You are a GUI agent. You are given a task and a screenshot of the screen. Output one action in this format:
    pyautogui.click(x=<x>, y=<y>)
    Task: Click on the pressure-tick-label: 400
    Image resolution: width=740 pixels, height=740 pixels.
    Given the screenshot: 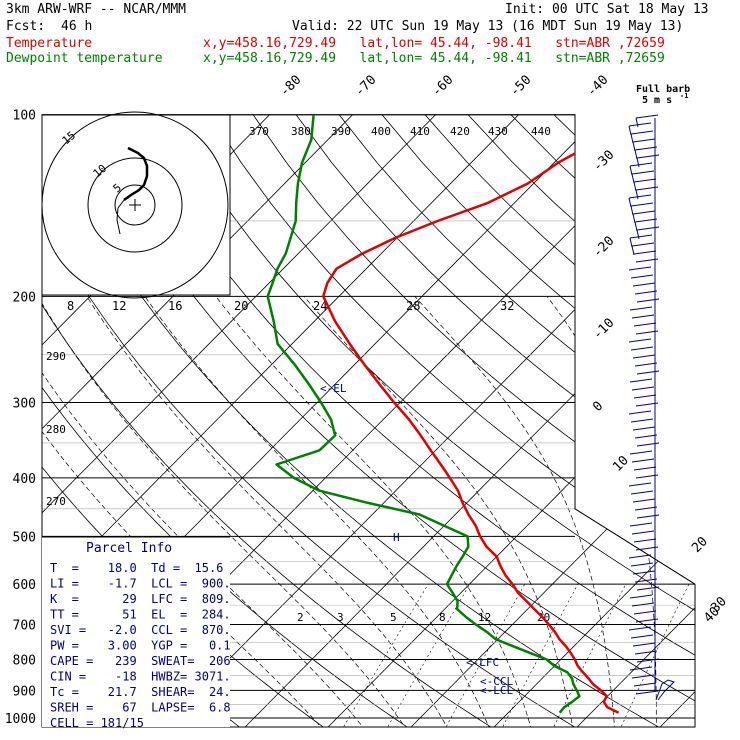 What is the action you would take?
    pyautogui.click(x=24, y=479)
    